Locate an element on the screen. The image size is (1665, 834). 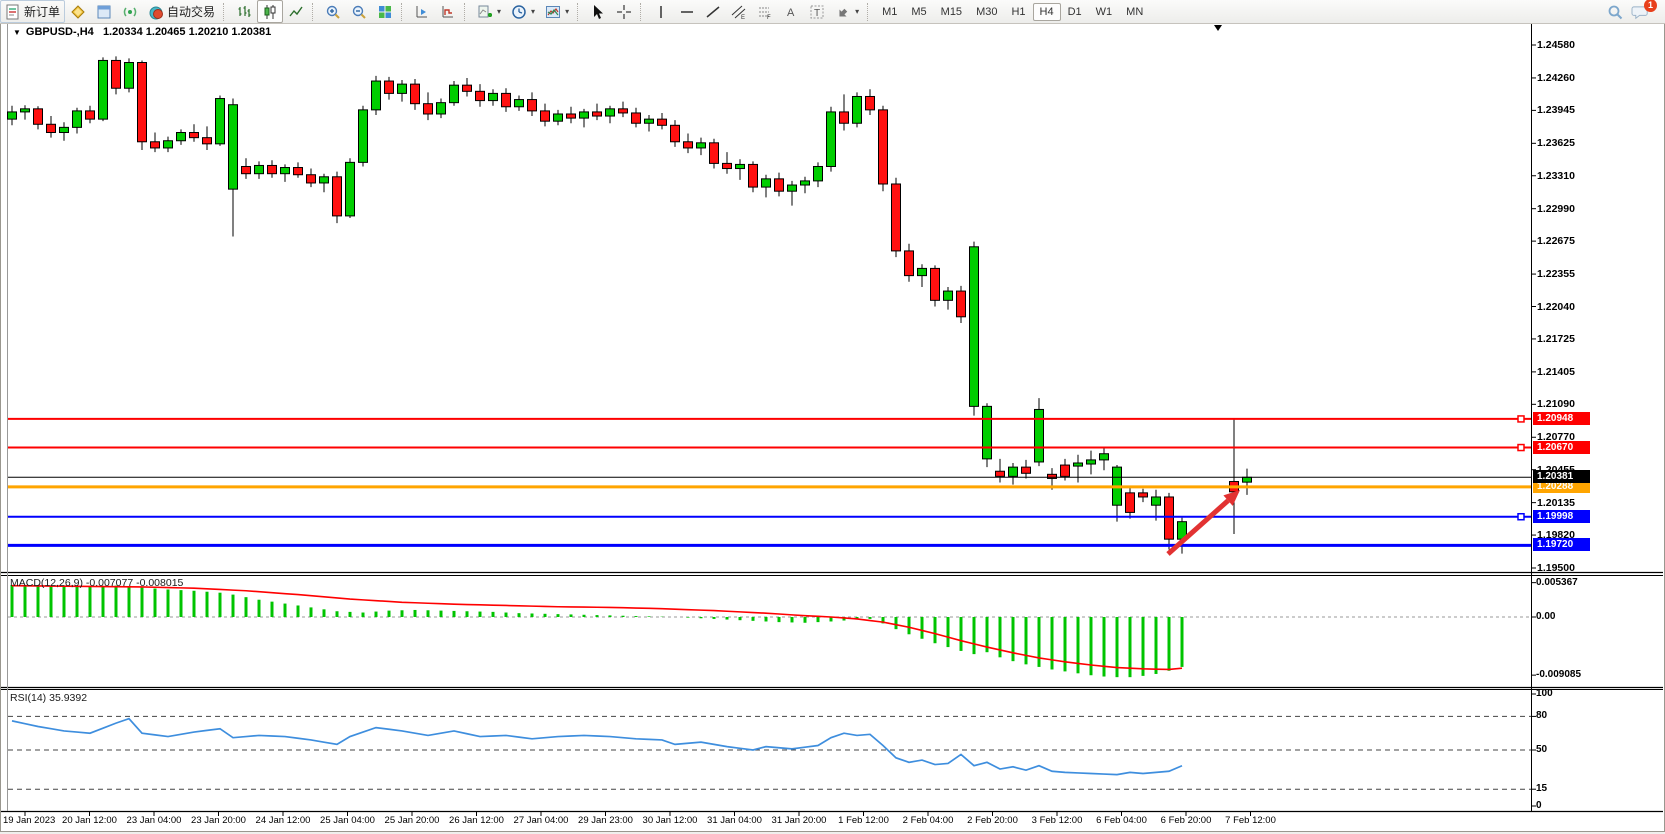
vertical-line-tool-button is located at coordinates (661, 11).